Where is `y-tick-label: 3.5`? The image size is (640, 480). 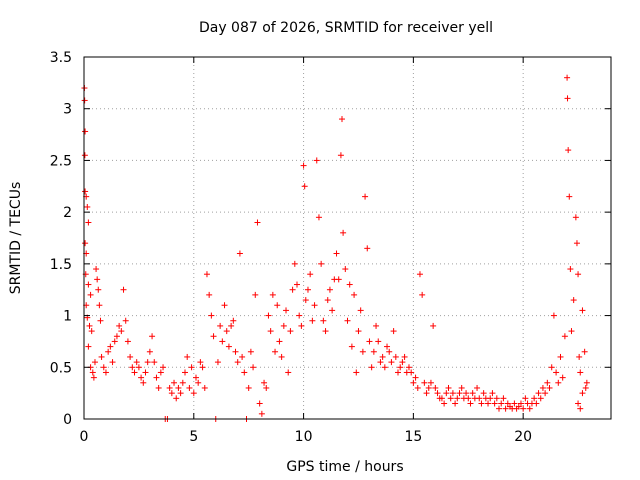 y-tick-label: 3.5 is located at coordinates (61, 58).